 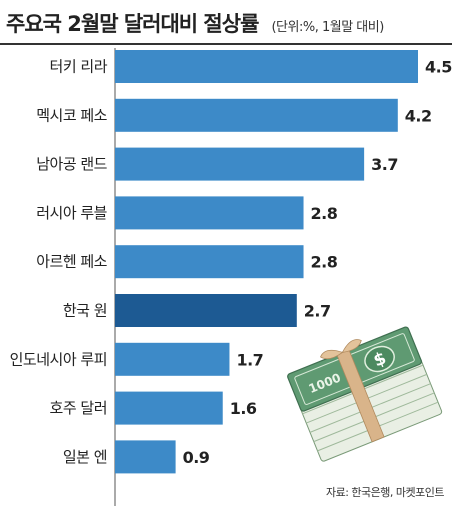 What do you see at coordinates (71, 213) in the screenshot?
I see `category-label: 러시아 루블` at bounding box center [71, 213].